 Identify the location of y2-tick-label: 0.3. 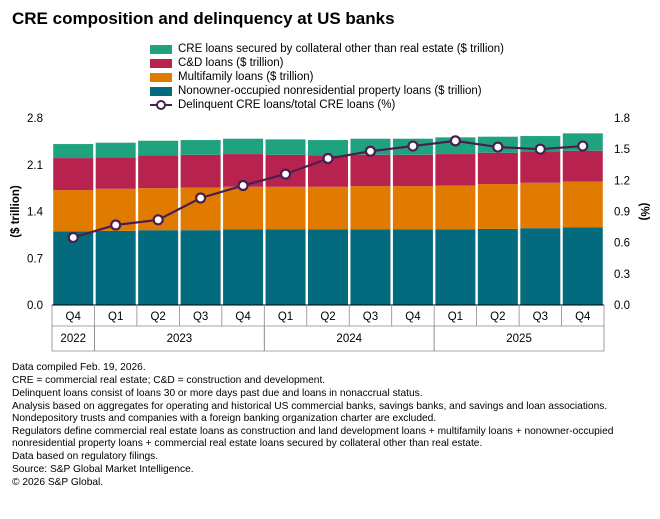
(622, 275).